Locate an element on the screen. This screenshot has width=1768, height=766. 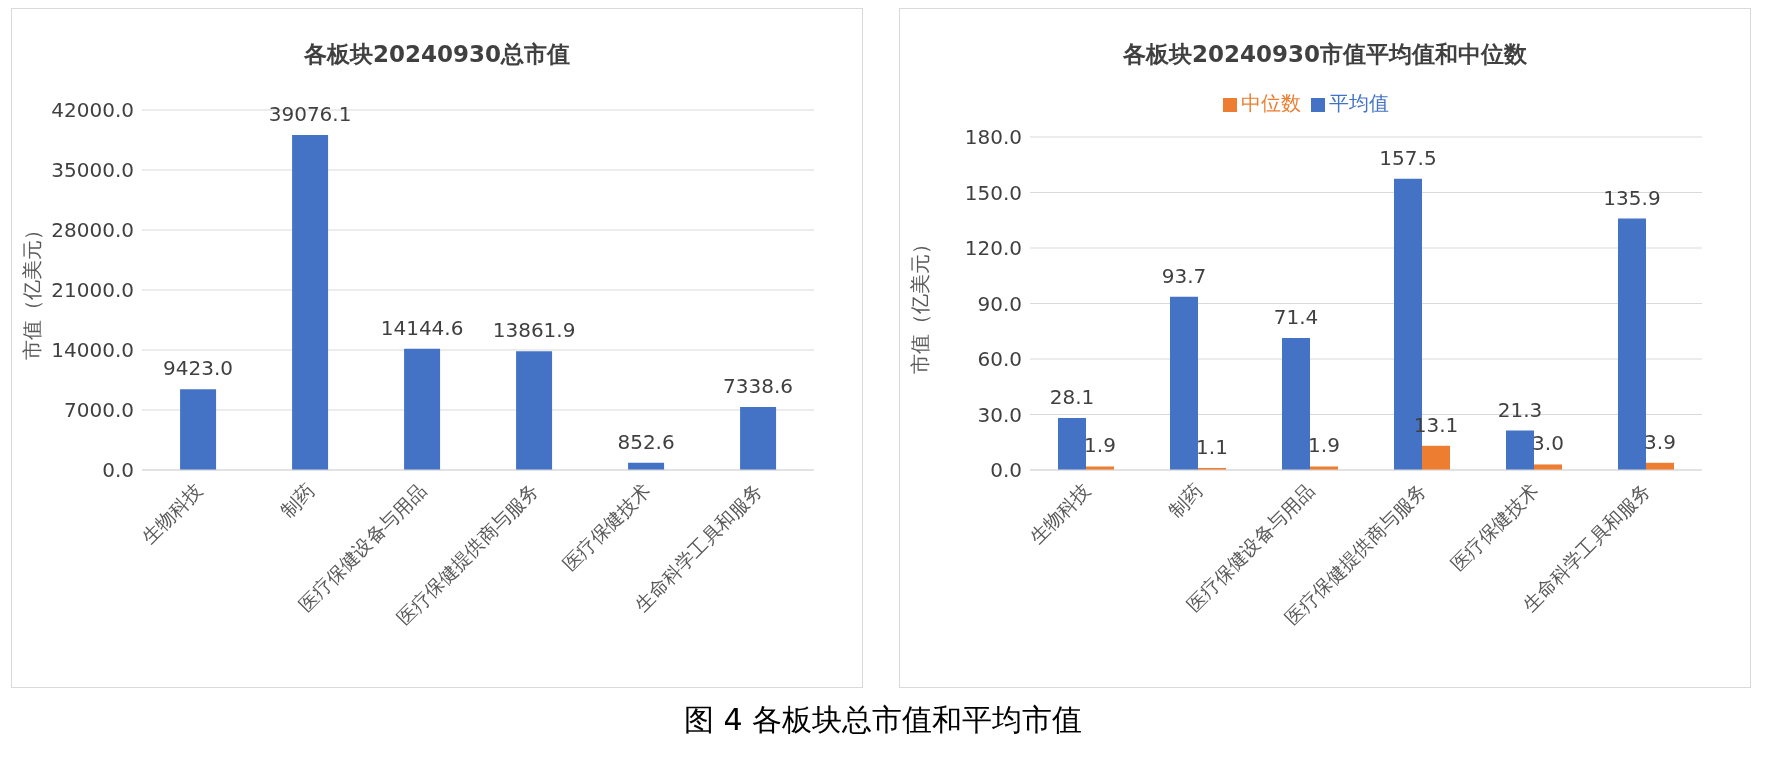
y-tick-label: 28000.0 is located at coordinates (92, 230).